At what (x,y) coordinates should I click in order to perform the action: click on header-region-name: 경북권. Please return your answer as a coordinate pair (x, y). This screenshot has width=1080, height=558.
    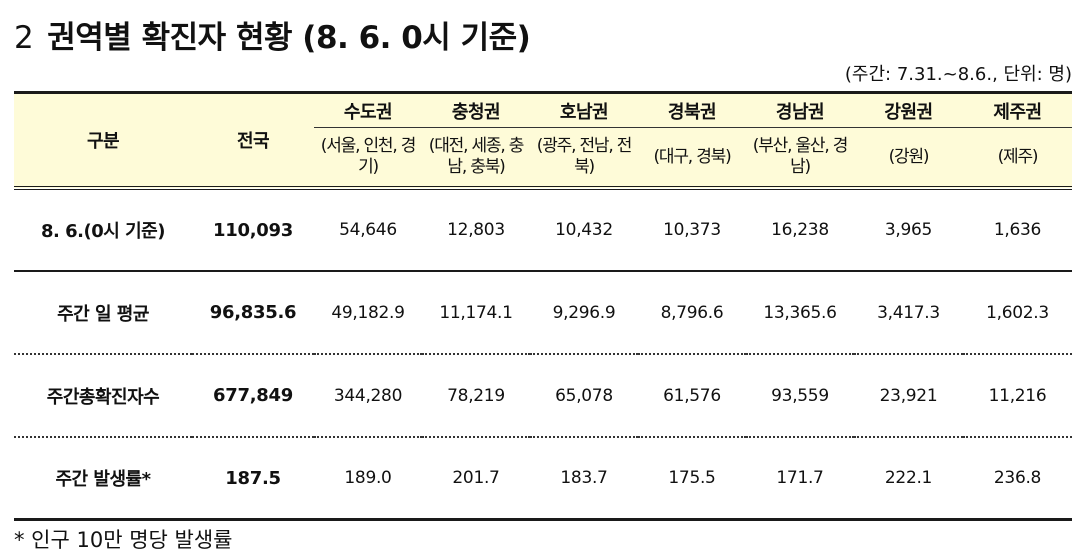
    Looking at the image, I should click on (692, 110).